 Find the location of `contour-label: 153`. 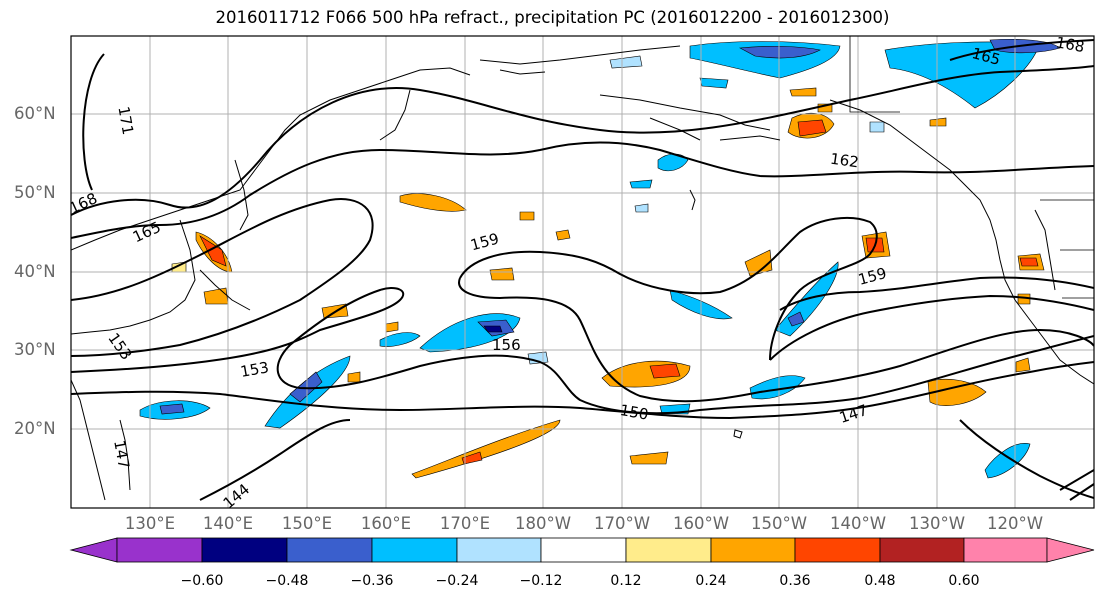

contour-label: 153 is located at coordinates (254, 369).